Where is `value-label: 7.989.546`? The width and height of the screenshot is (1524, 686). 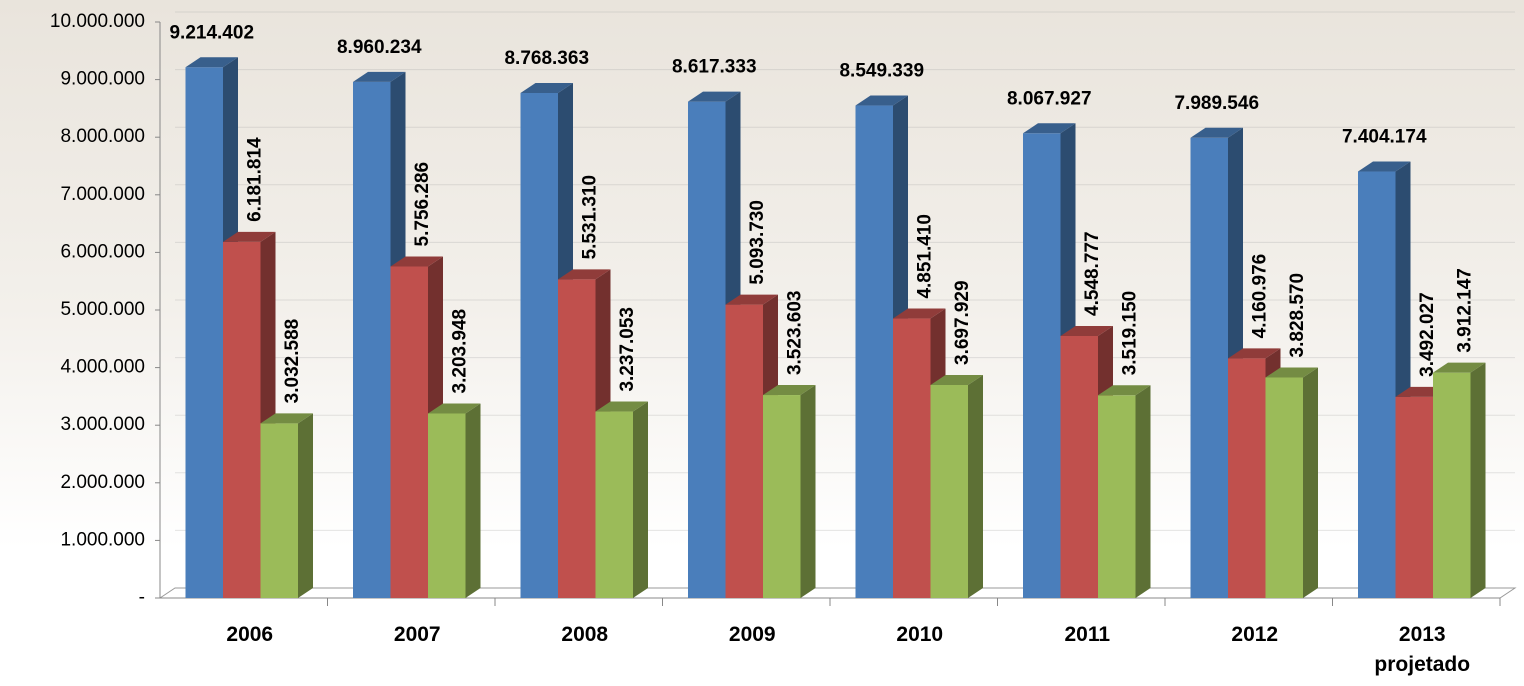 value-label: 7.989.546 is located at coordinates (1216, 103).